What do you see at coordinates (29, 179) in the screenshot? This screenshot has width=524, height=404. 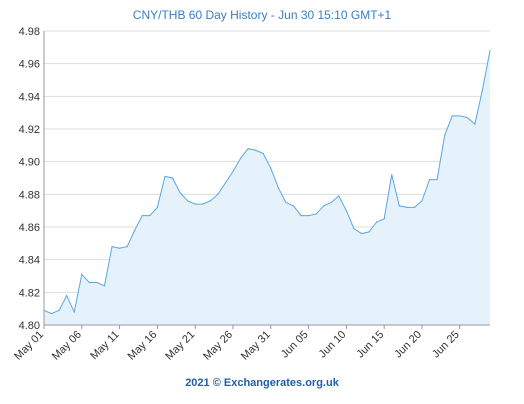 I see `y-axis-ticks: 4.80 4.82 4.84 4.86 4.88 4.90 4.92 4.94 4.96 4.98` at bounding box center [29, 179].